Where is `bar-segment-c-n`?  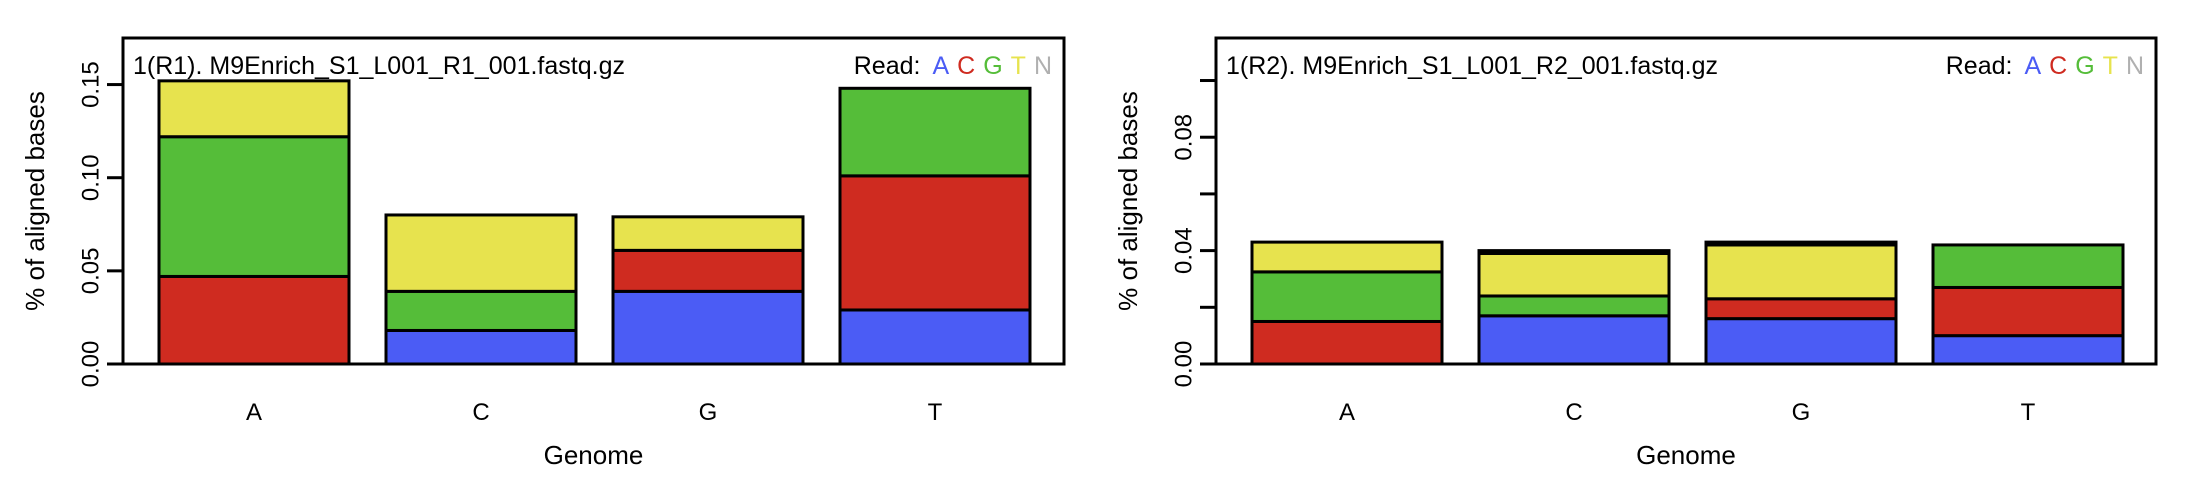
bar-segment-c-n is located at coordinates (1574, 252).